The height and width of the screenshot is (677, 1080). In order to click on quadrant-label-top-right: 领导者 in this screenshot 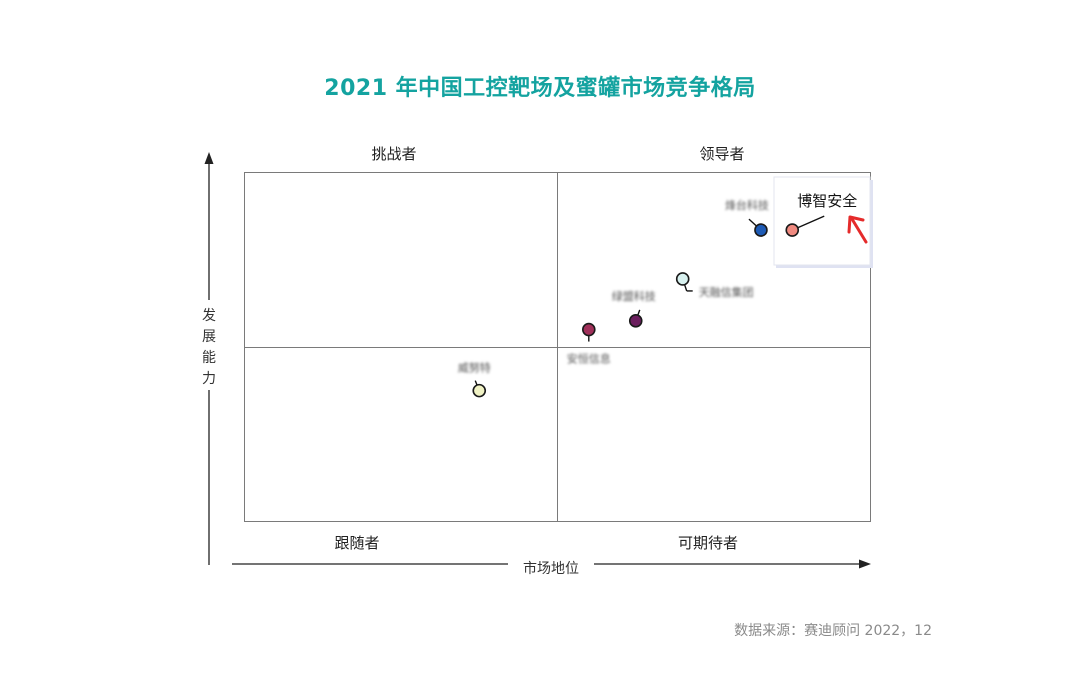, I will do `click(721, 154)`.